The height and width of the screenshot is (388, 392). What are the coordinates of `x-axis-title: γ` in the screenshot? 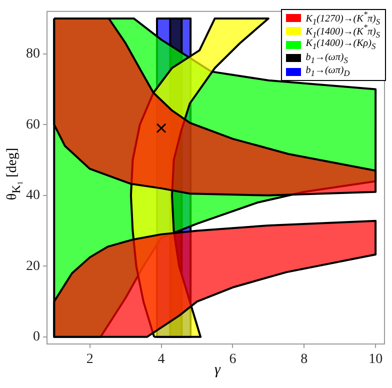 It's located at (217, 370).